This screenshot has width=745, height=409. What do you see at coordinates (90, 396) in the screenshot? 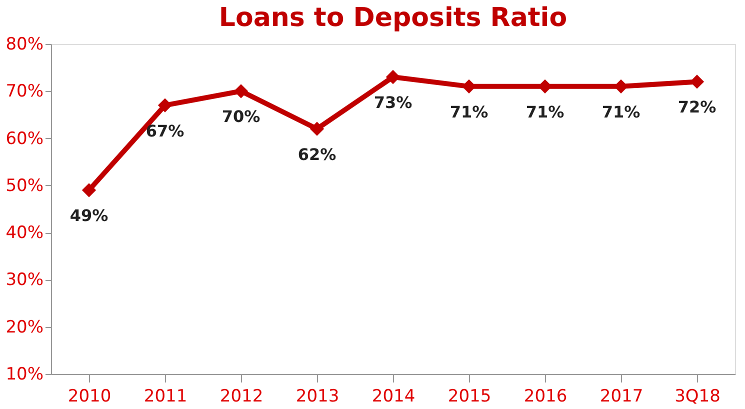
I see `x-tick-label: 2010` at bounding box center [90, 396].